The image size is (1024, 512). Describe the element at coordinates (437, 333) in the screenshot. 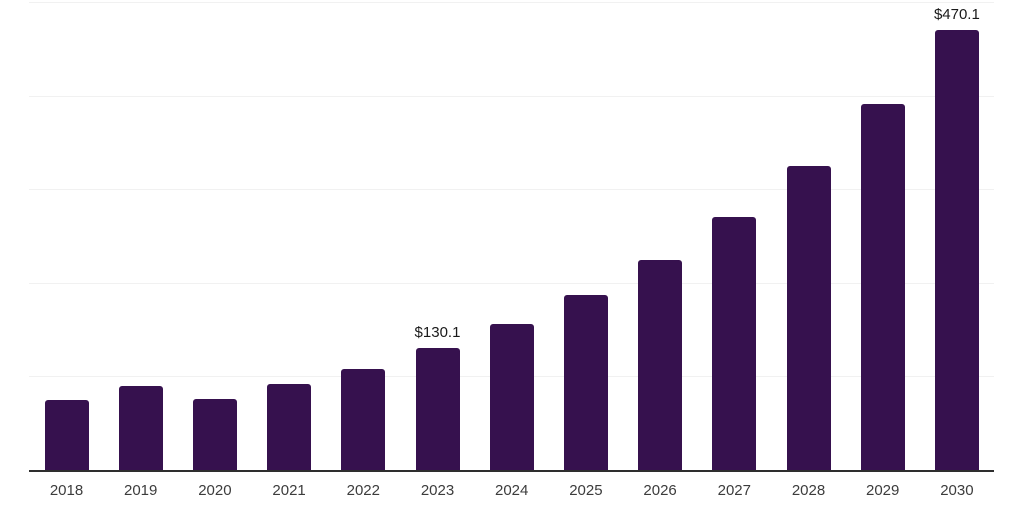

I see `bar-value-label-2023: $130.1` at that location.